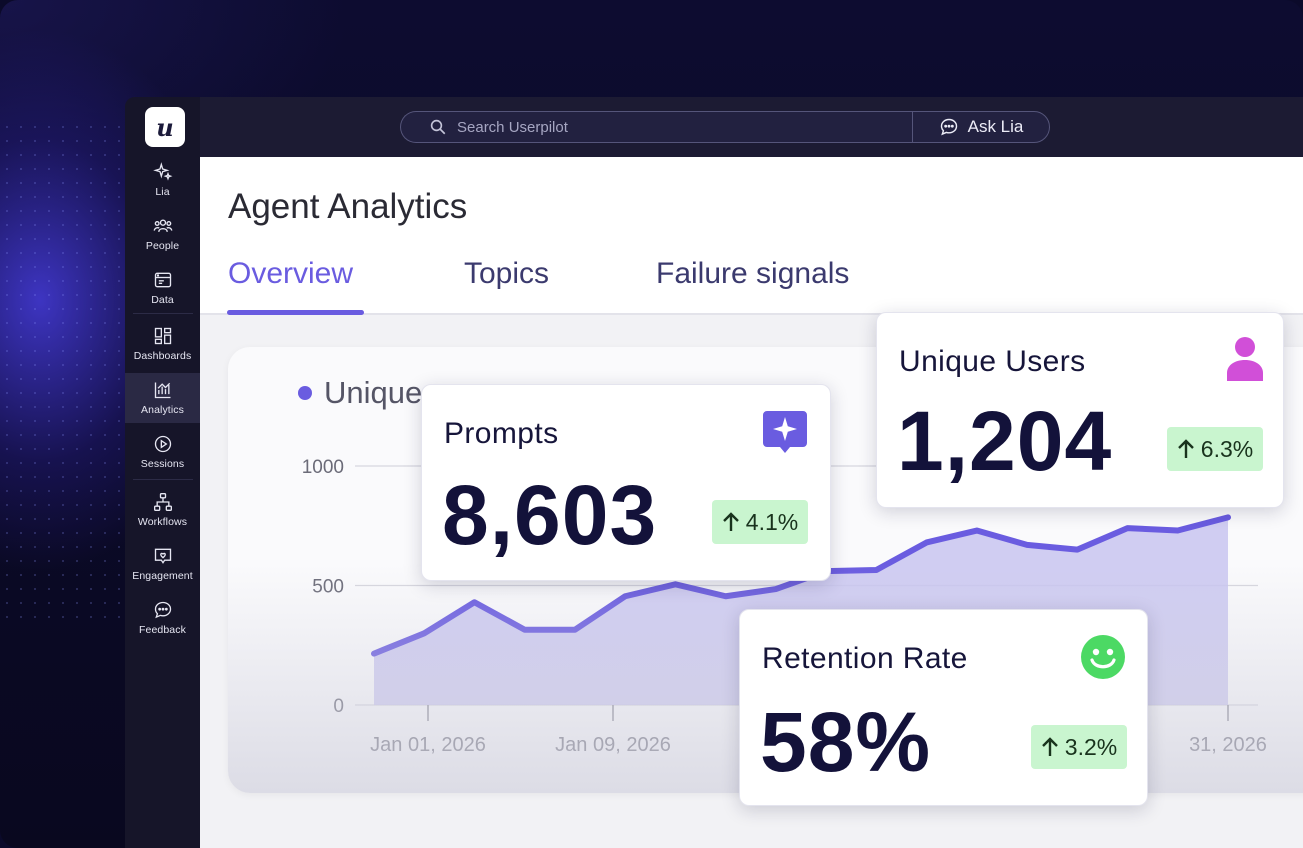  I want to click on tab-failure-signals: Failure signals, so click(753, 273).